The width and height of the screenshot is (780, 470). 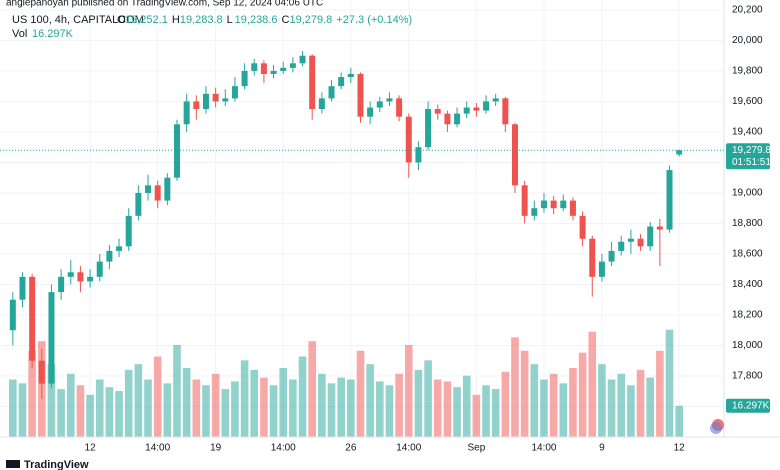 What do you see at coordinates (256, 20) in the screenshot?
I see `ohlc-value: 19,238.6` at bounding box center [256, 20].